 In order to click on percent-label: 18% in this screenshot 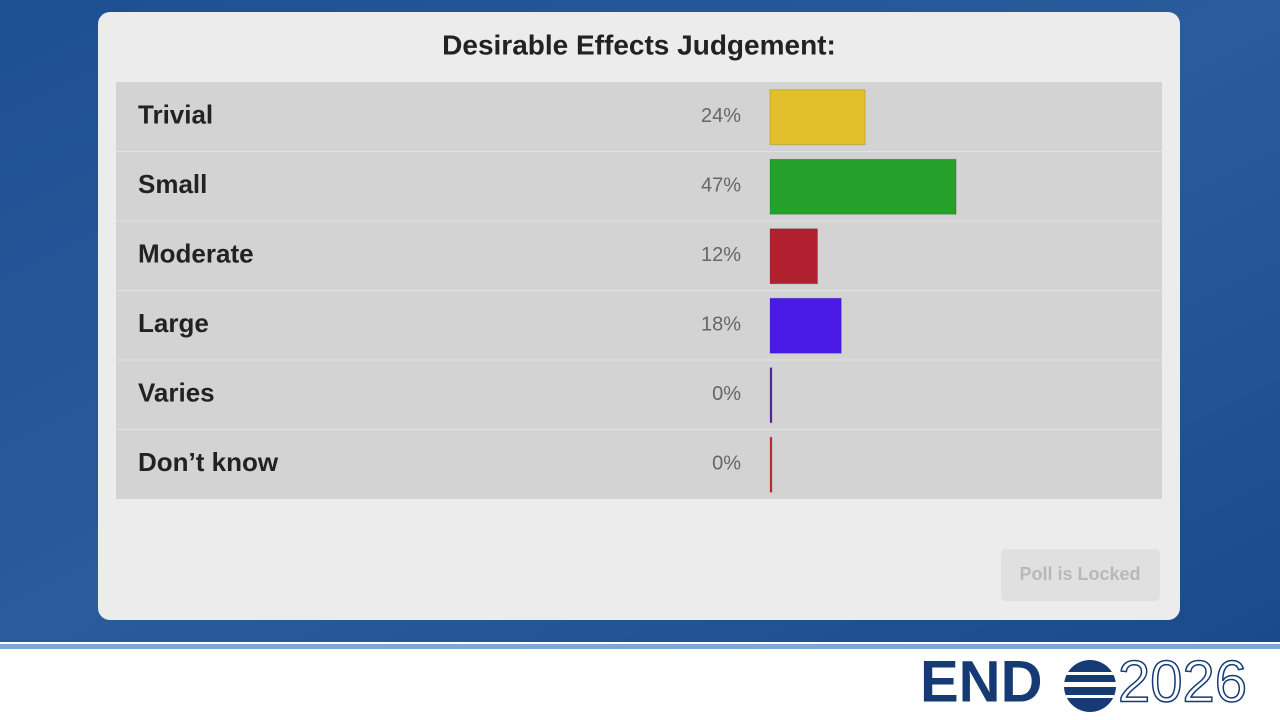, I will do `click(721, 325)`.